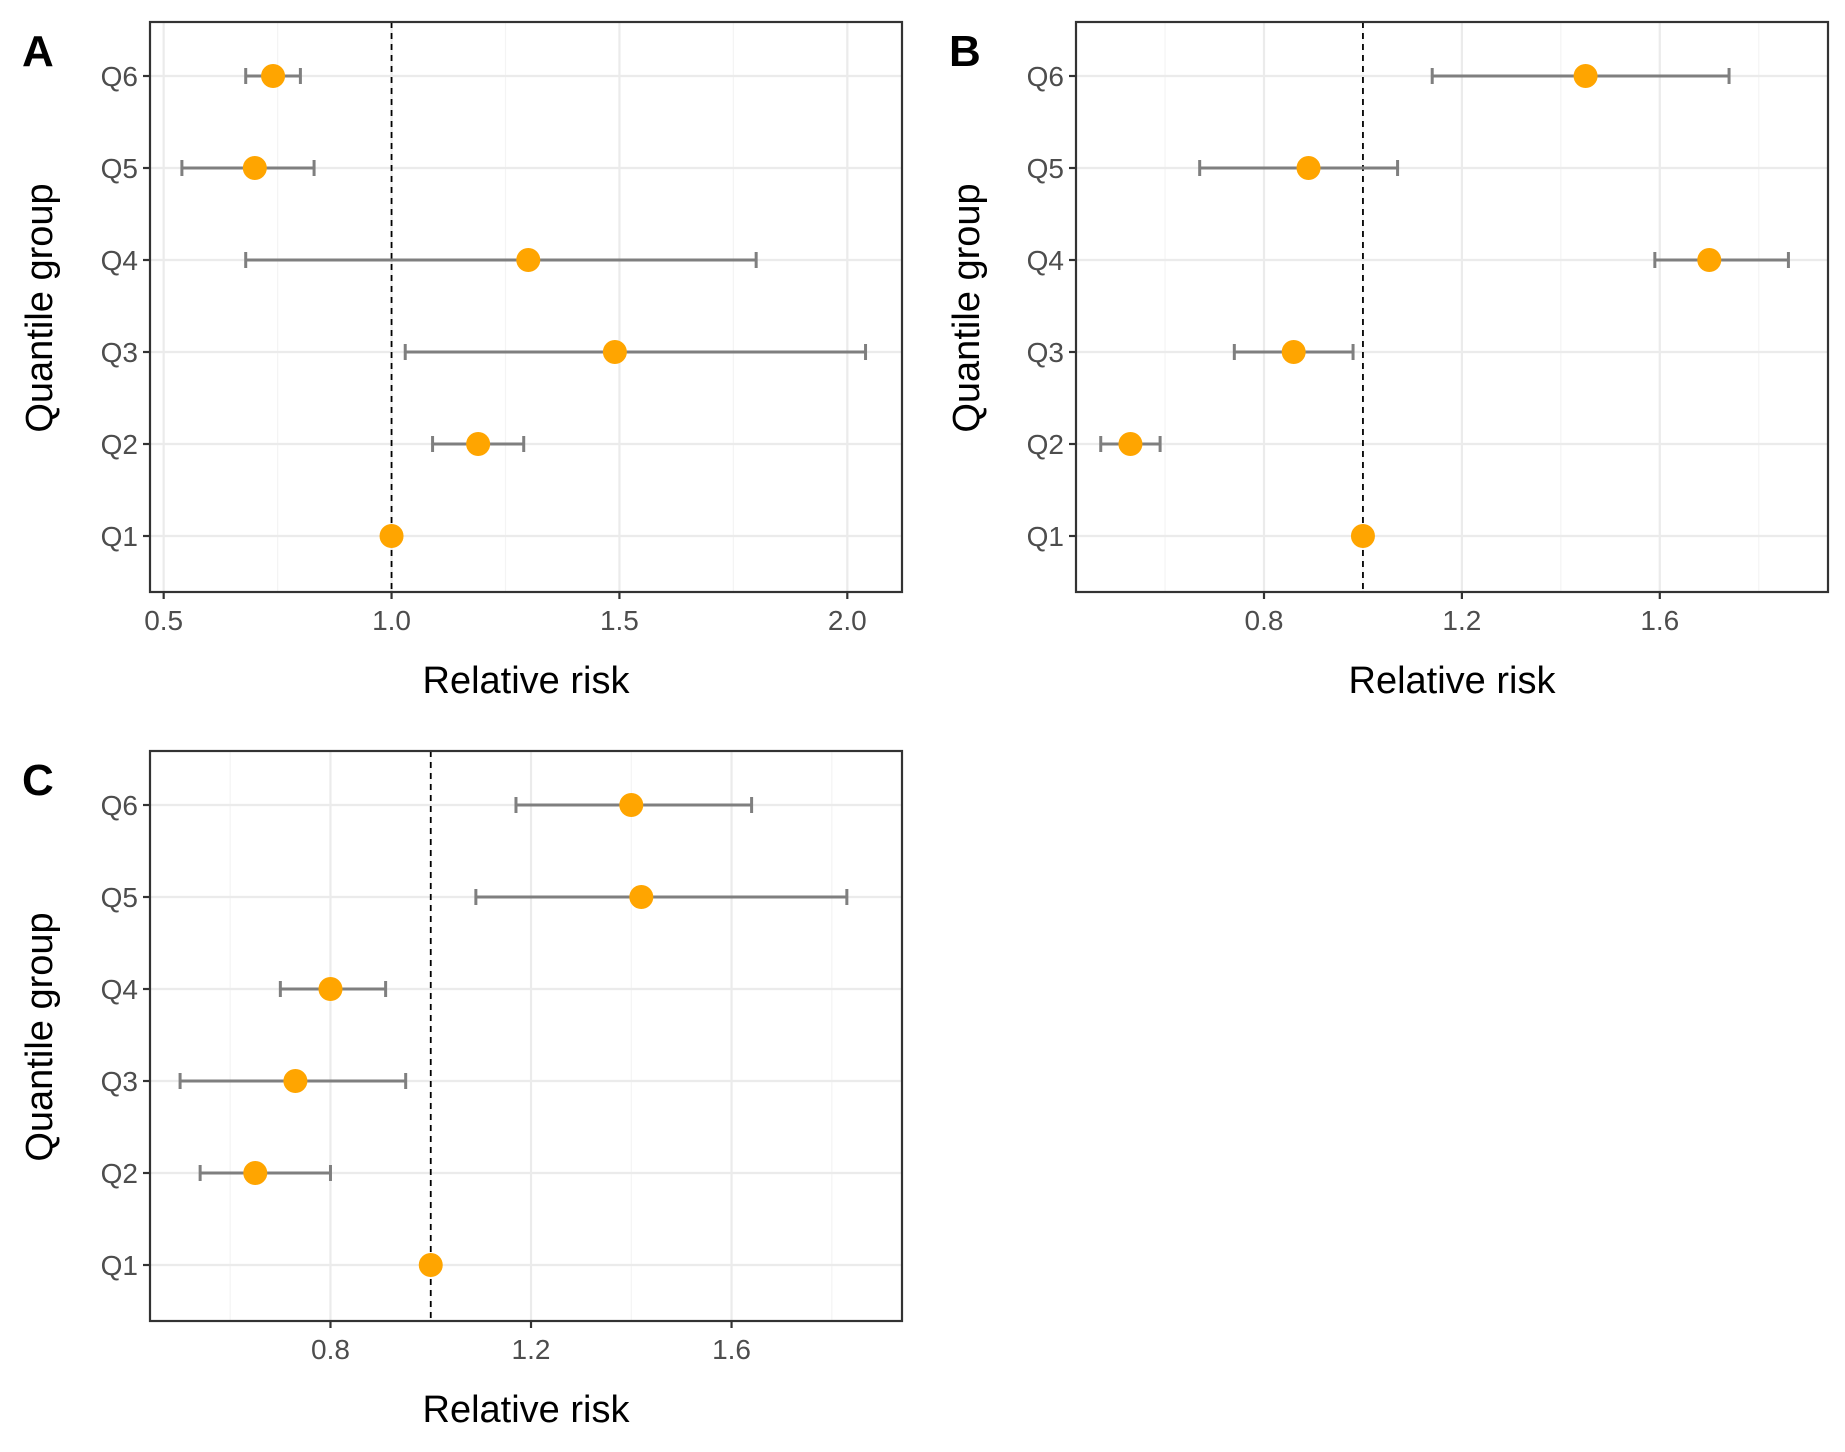  What do you see at coordinates (614, 352) in the screenshot?
I see `panel-a-point-q3` at bounding box center [614, 352].